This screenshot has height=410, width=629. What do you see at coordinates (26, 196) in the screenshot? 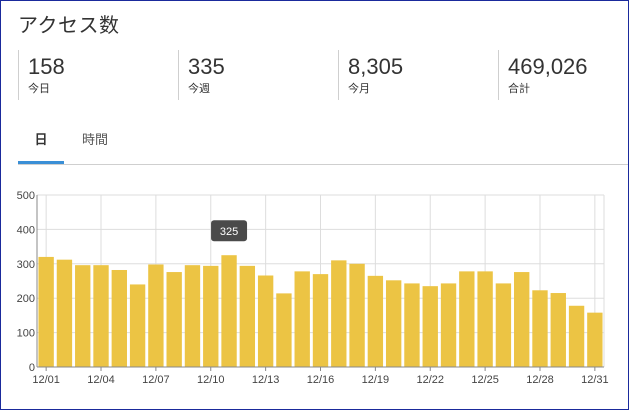
I see `y-tick-label: 500` at bounding box center [26, 196].